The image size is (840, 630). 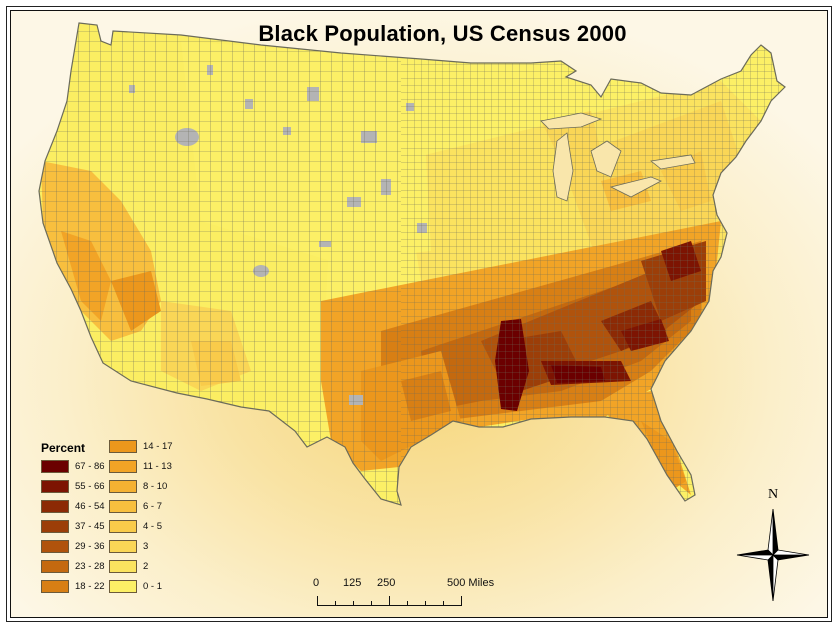 What do you see at coordinates (153, 526) in the screenshot?
I see `legend-label: 4 - 5` at bounding box center [153, 526].